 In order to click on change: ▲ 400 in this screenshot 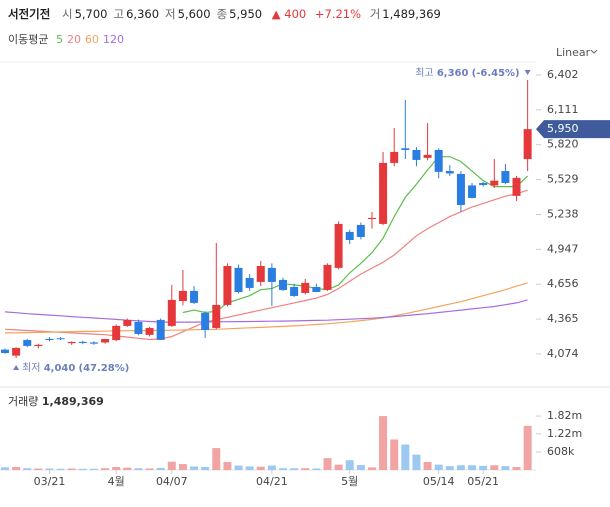, I will do `click(289, 14)`.